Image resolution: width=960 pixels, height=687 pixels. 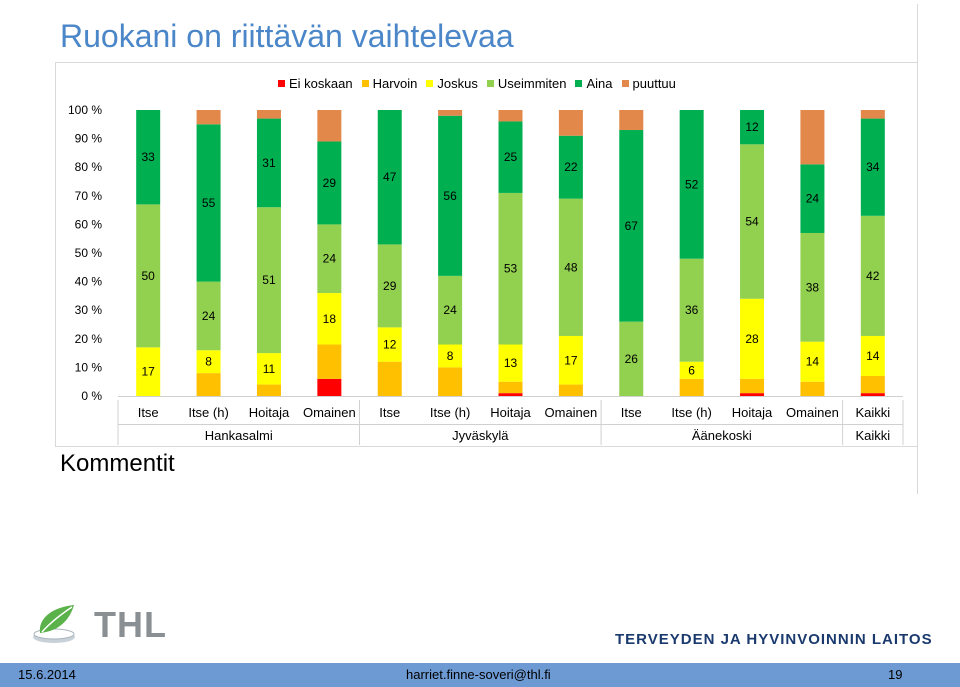 I want to click on data-label: 50, so click(x=149, y=276).